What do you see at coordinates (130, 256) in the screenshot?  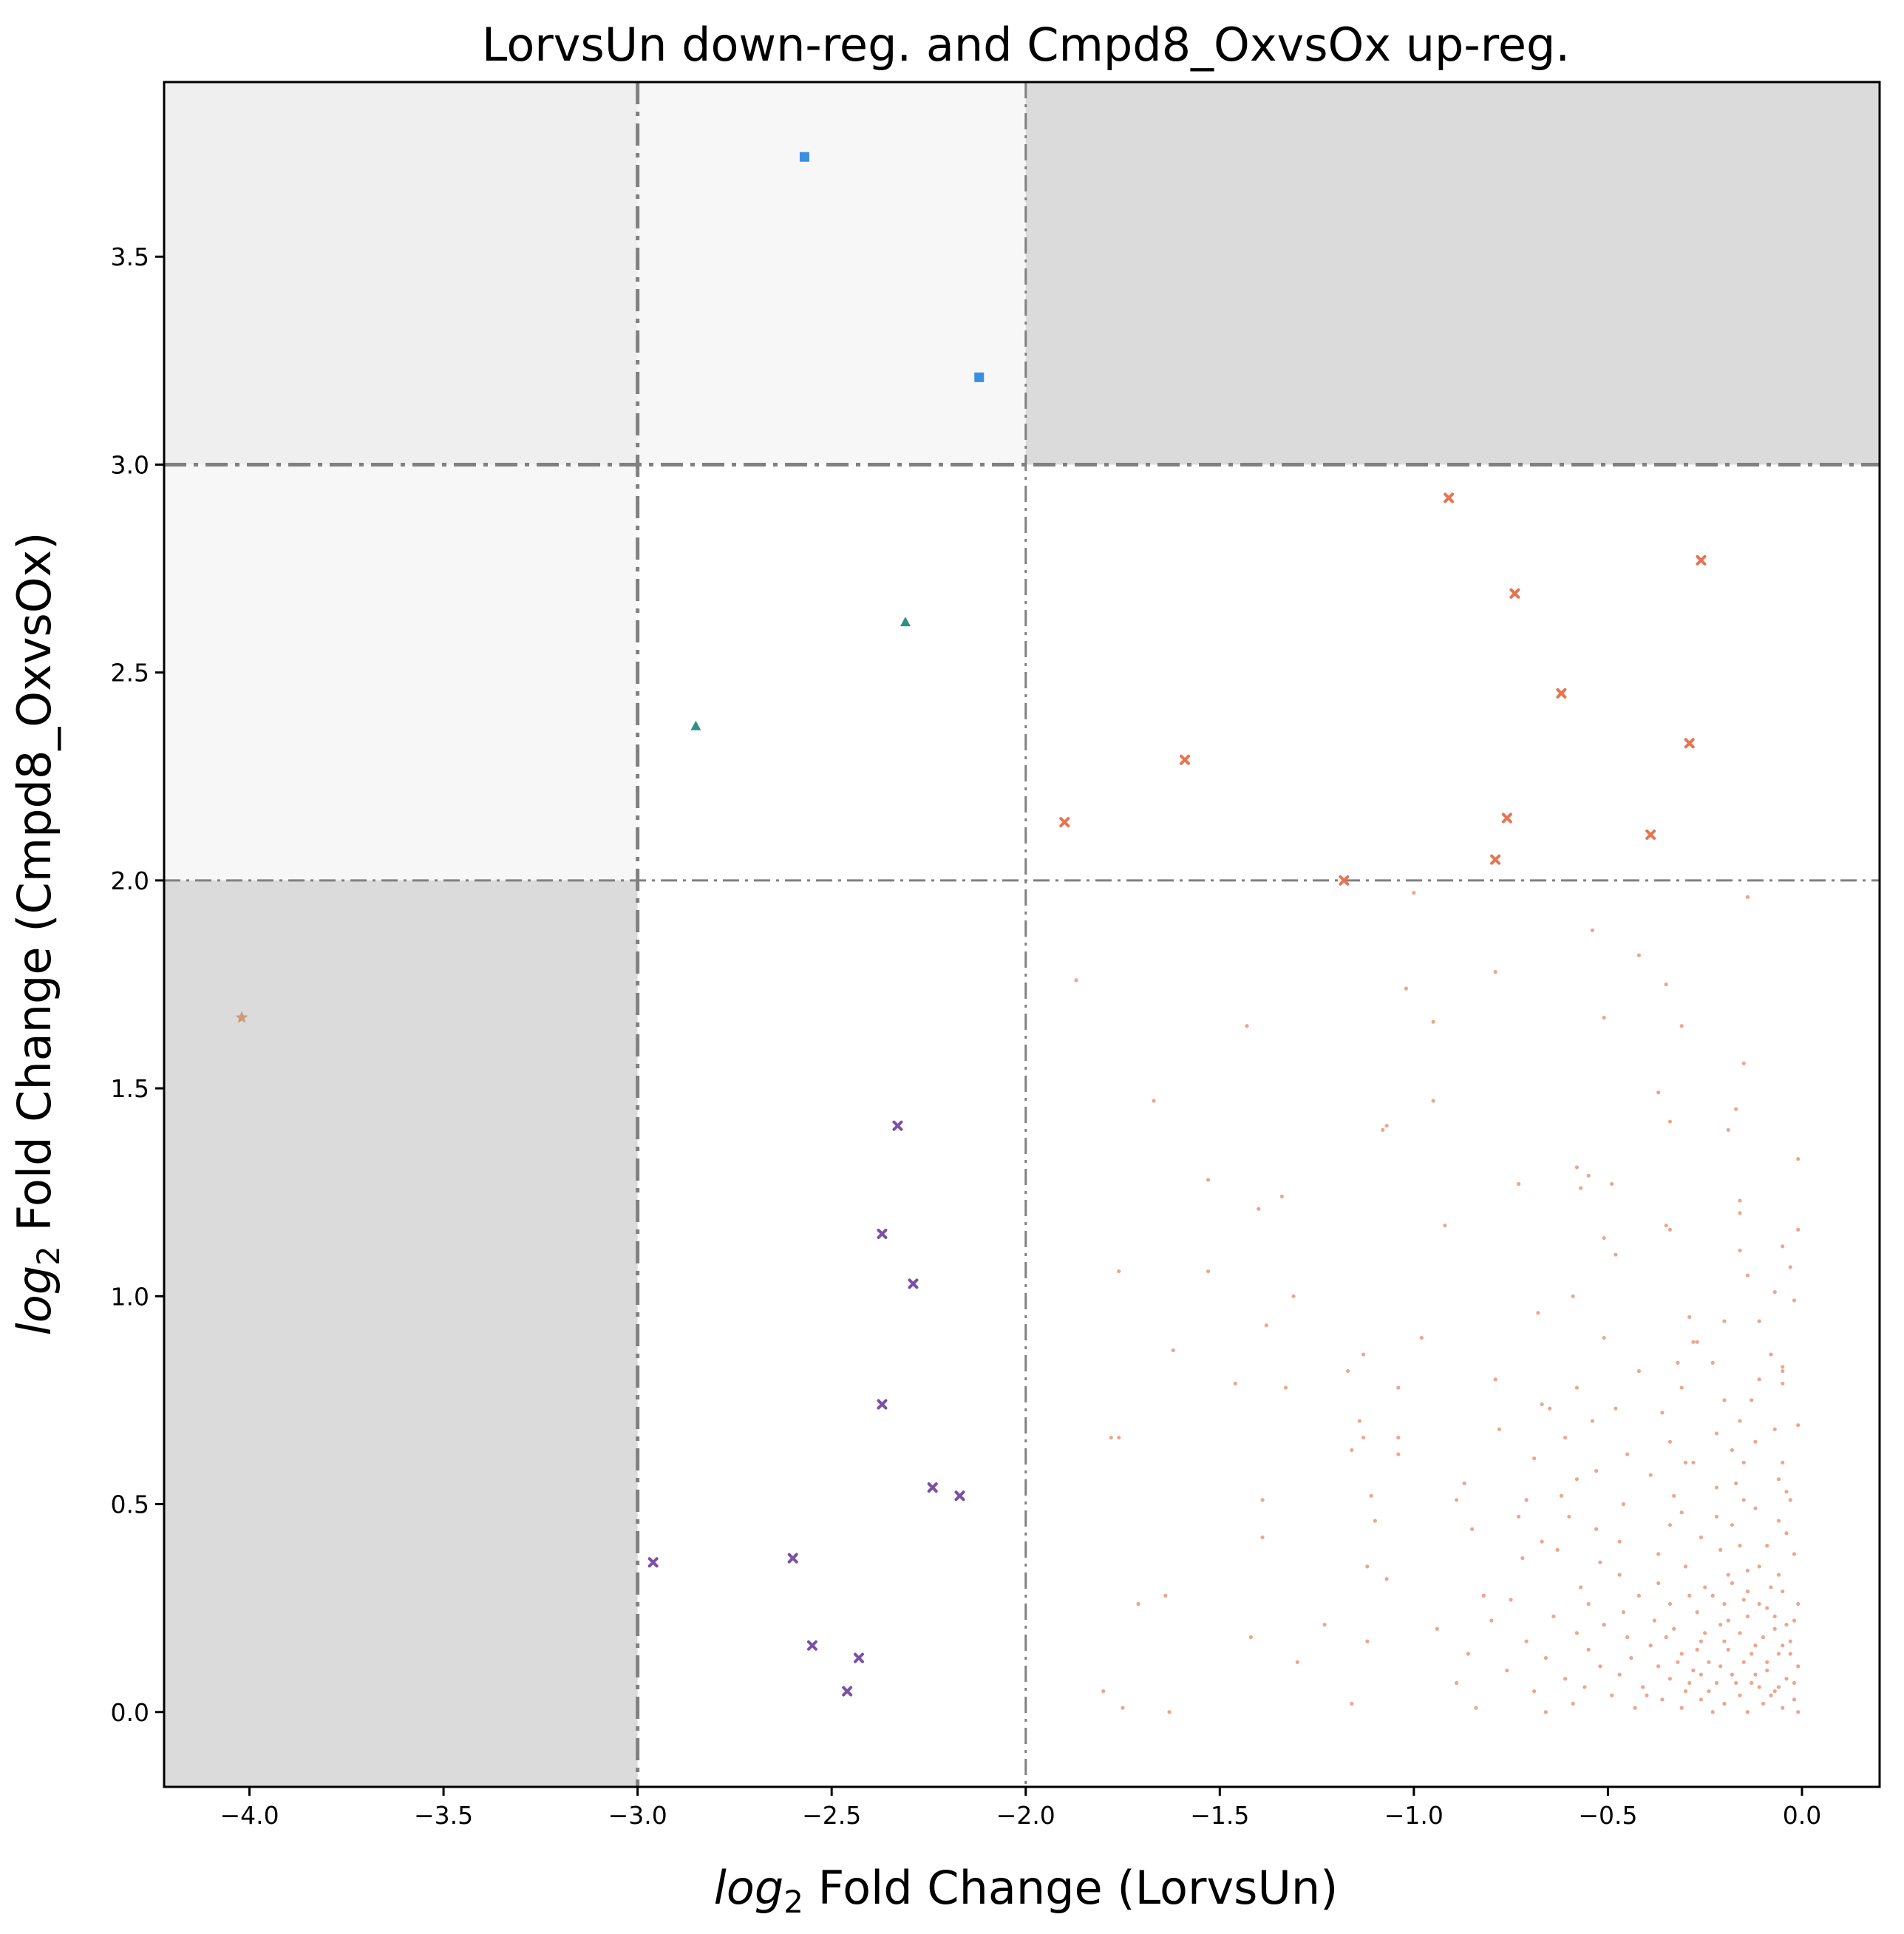 I see `y-tick-label-7: 3.5` at bounding box center [130, 256].